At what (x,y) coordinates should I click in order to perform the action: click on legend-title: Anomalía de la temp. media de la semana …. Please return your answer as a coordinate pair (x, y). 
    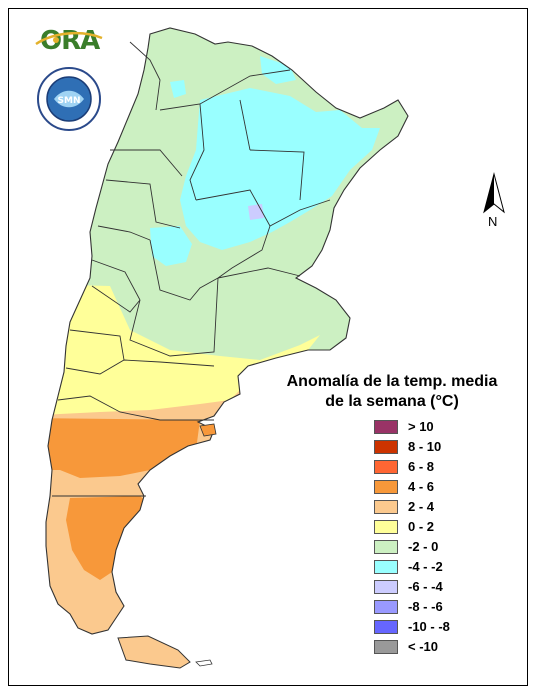
    Looking at the image, I should click on (392, 392).